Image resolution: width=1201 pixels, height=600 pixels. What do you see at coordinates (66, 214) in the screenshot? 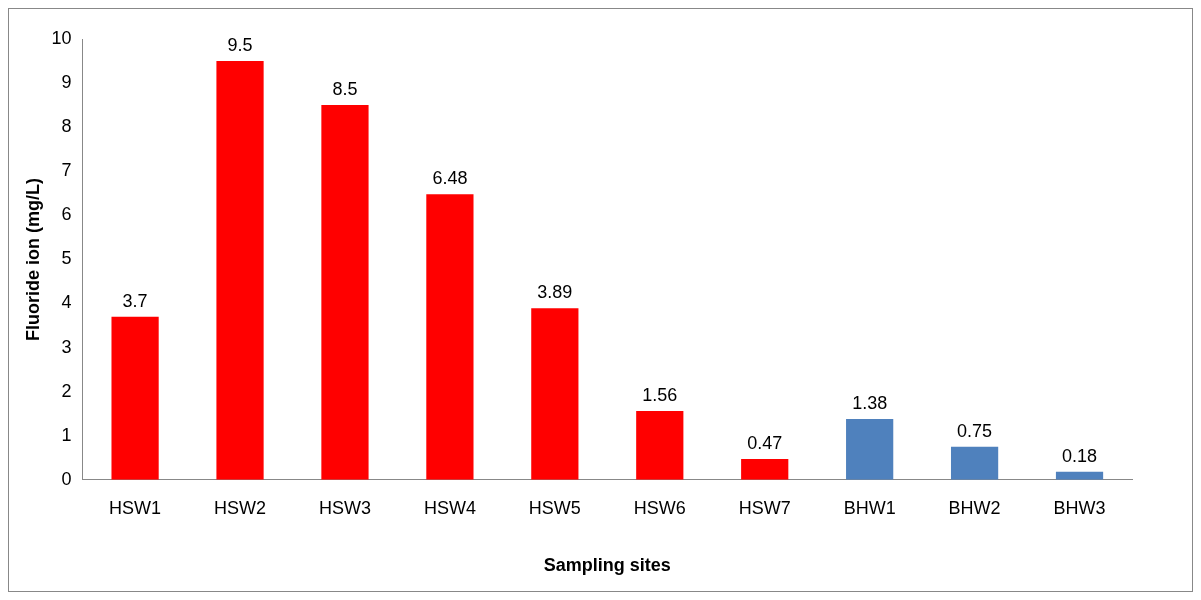
I see `y-tick-label: 6` at bounding box center [66, 214].